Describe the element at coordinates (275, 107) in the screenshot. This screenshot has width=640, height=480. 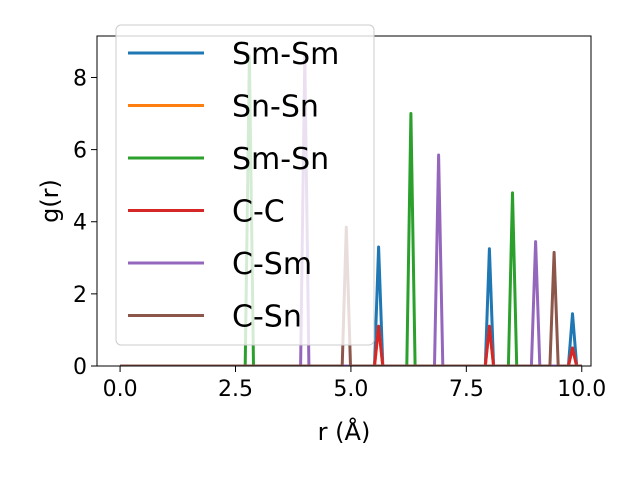
I see `legend-label: Sn-Sn` at that location.